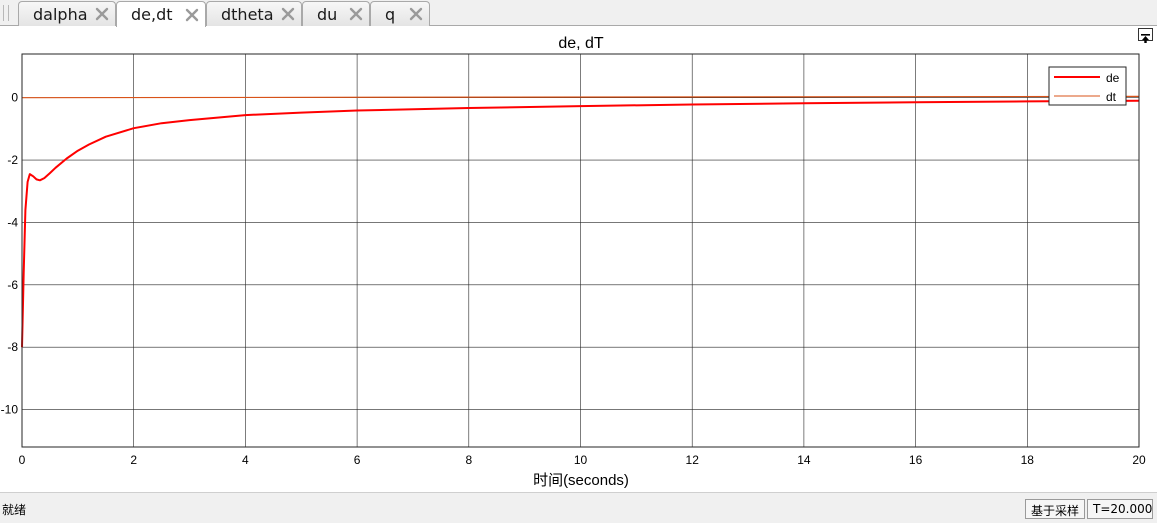 The image size is (1157, 523). Describe the element at coordinates (1113, 78) in the screenshot. I see `legend-label-de: de` at that location.